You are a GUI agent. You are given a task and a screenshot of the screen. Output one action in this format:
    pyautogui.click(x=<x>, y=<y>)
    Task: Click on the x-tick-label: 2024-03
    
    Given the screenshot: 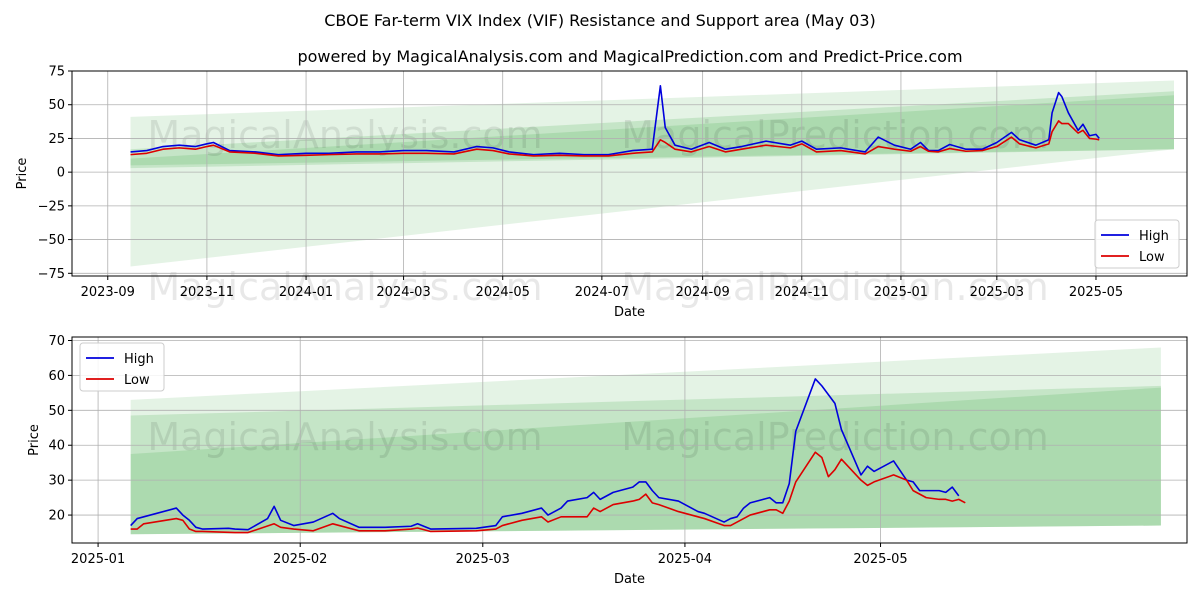 What is the action you would take?
    pyautogui.click(x=403, y=292)
    